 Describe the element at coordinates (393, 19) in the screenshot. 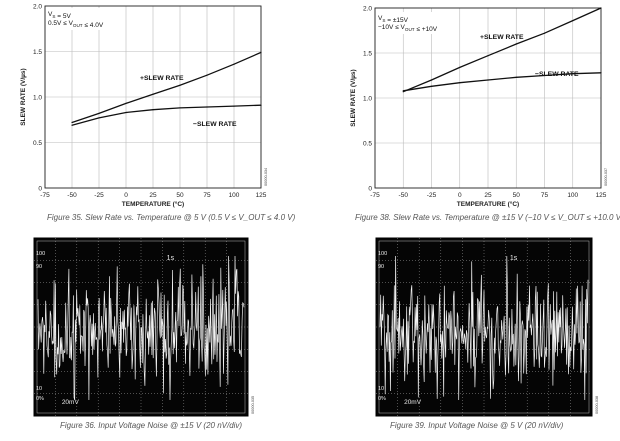

I see `conditions-text: VS = ±15V` at that location.